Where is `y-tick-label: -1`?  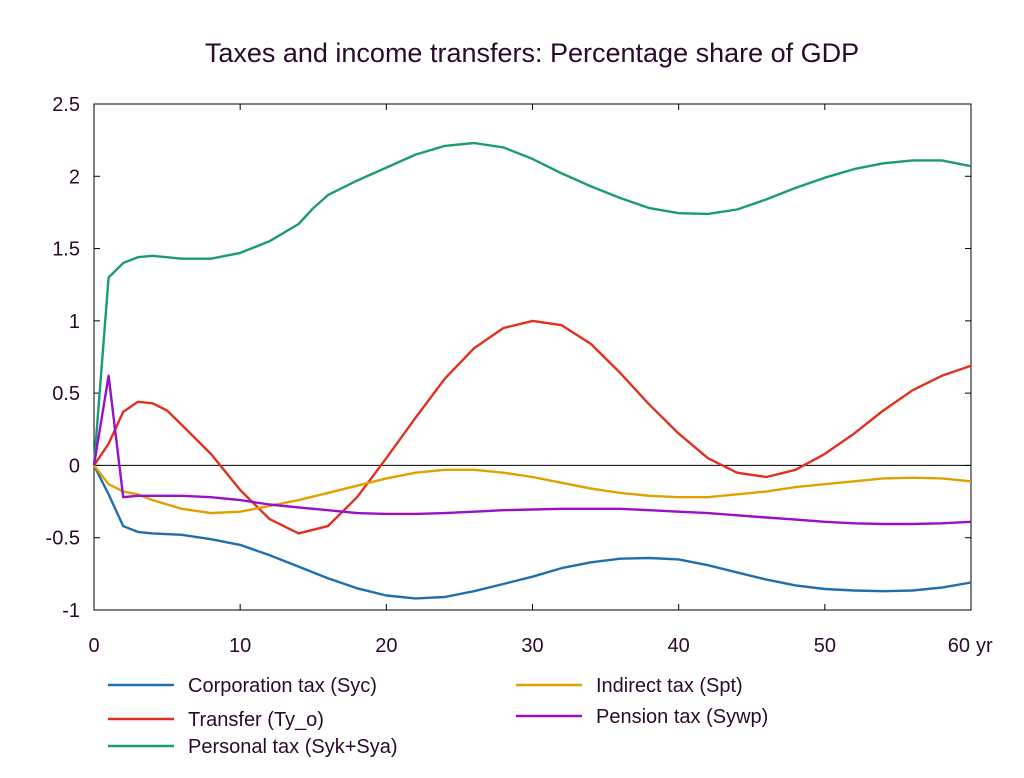 y-tick-label: -1 is located at coordinates (71, 611).